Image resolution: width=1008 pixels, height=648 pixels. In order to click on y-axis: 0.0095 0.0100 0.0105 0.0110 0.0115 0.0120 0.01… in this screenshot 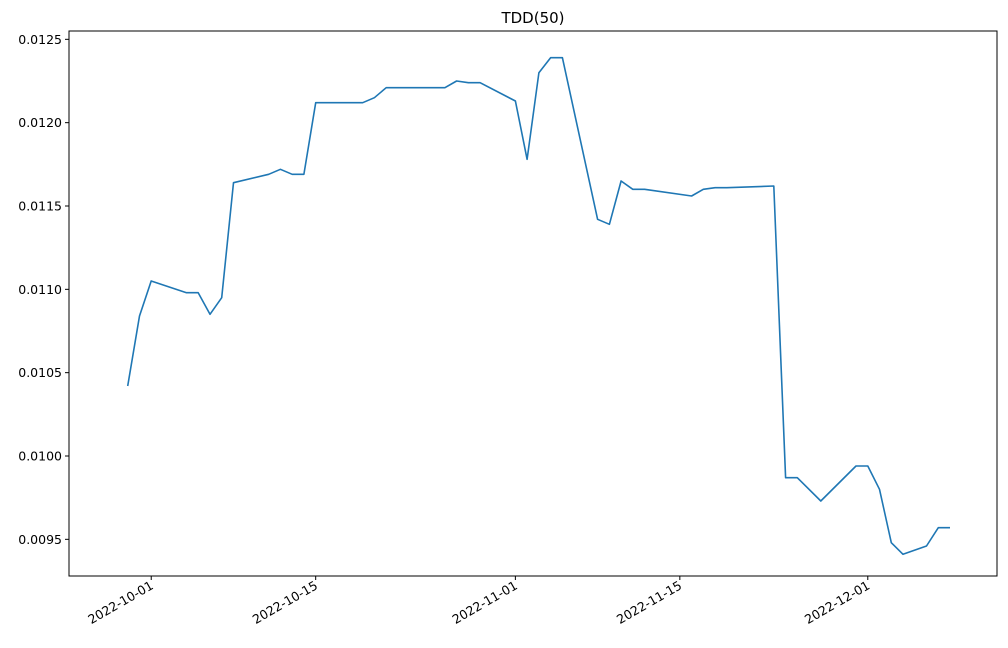, I will do `click(43, 289)`.